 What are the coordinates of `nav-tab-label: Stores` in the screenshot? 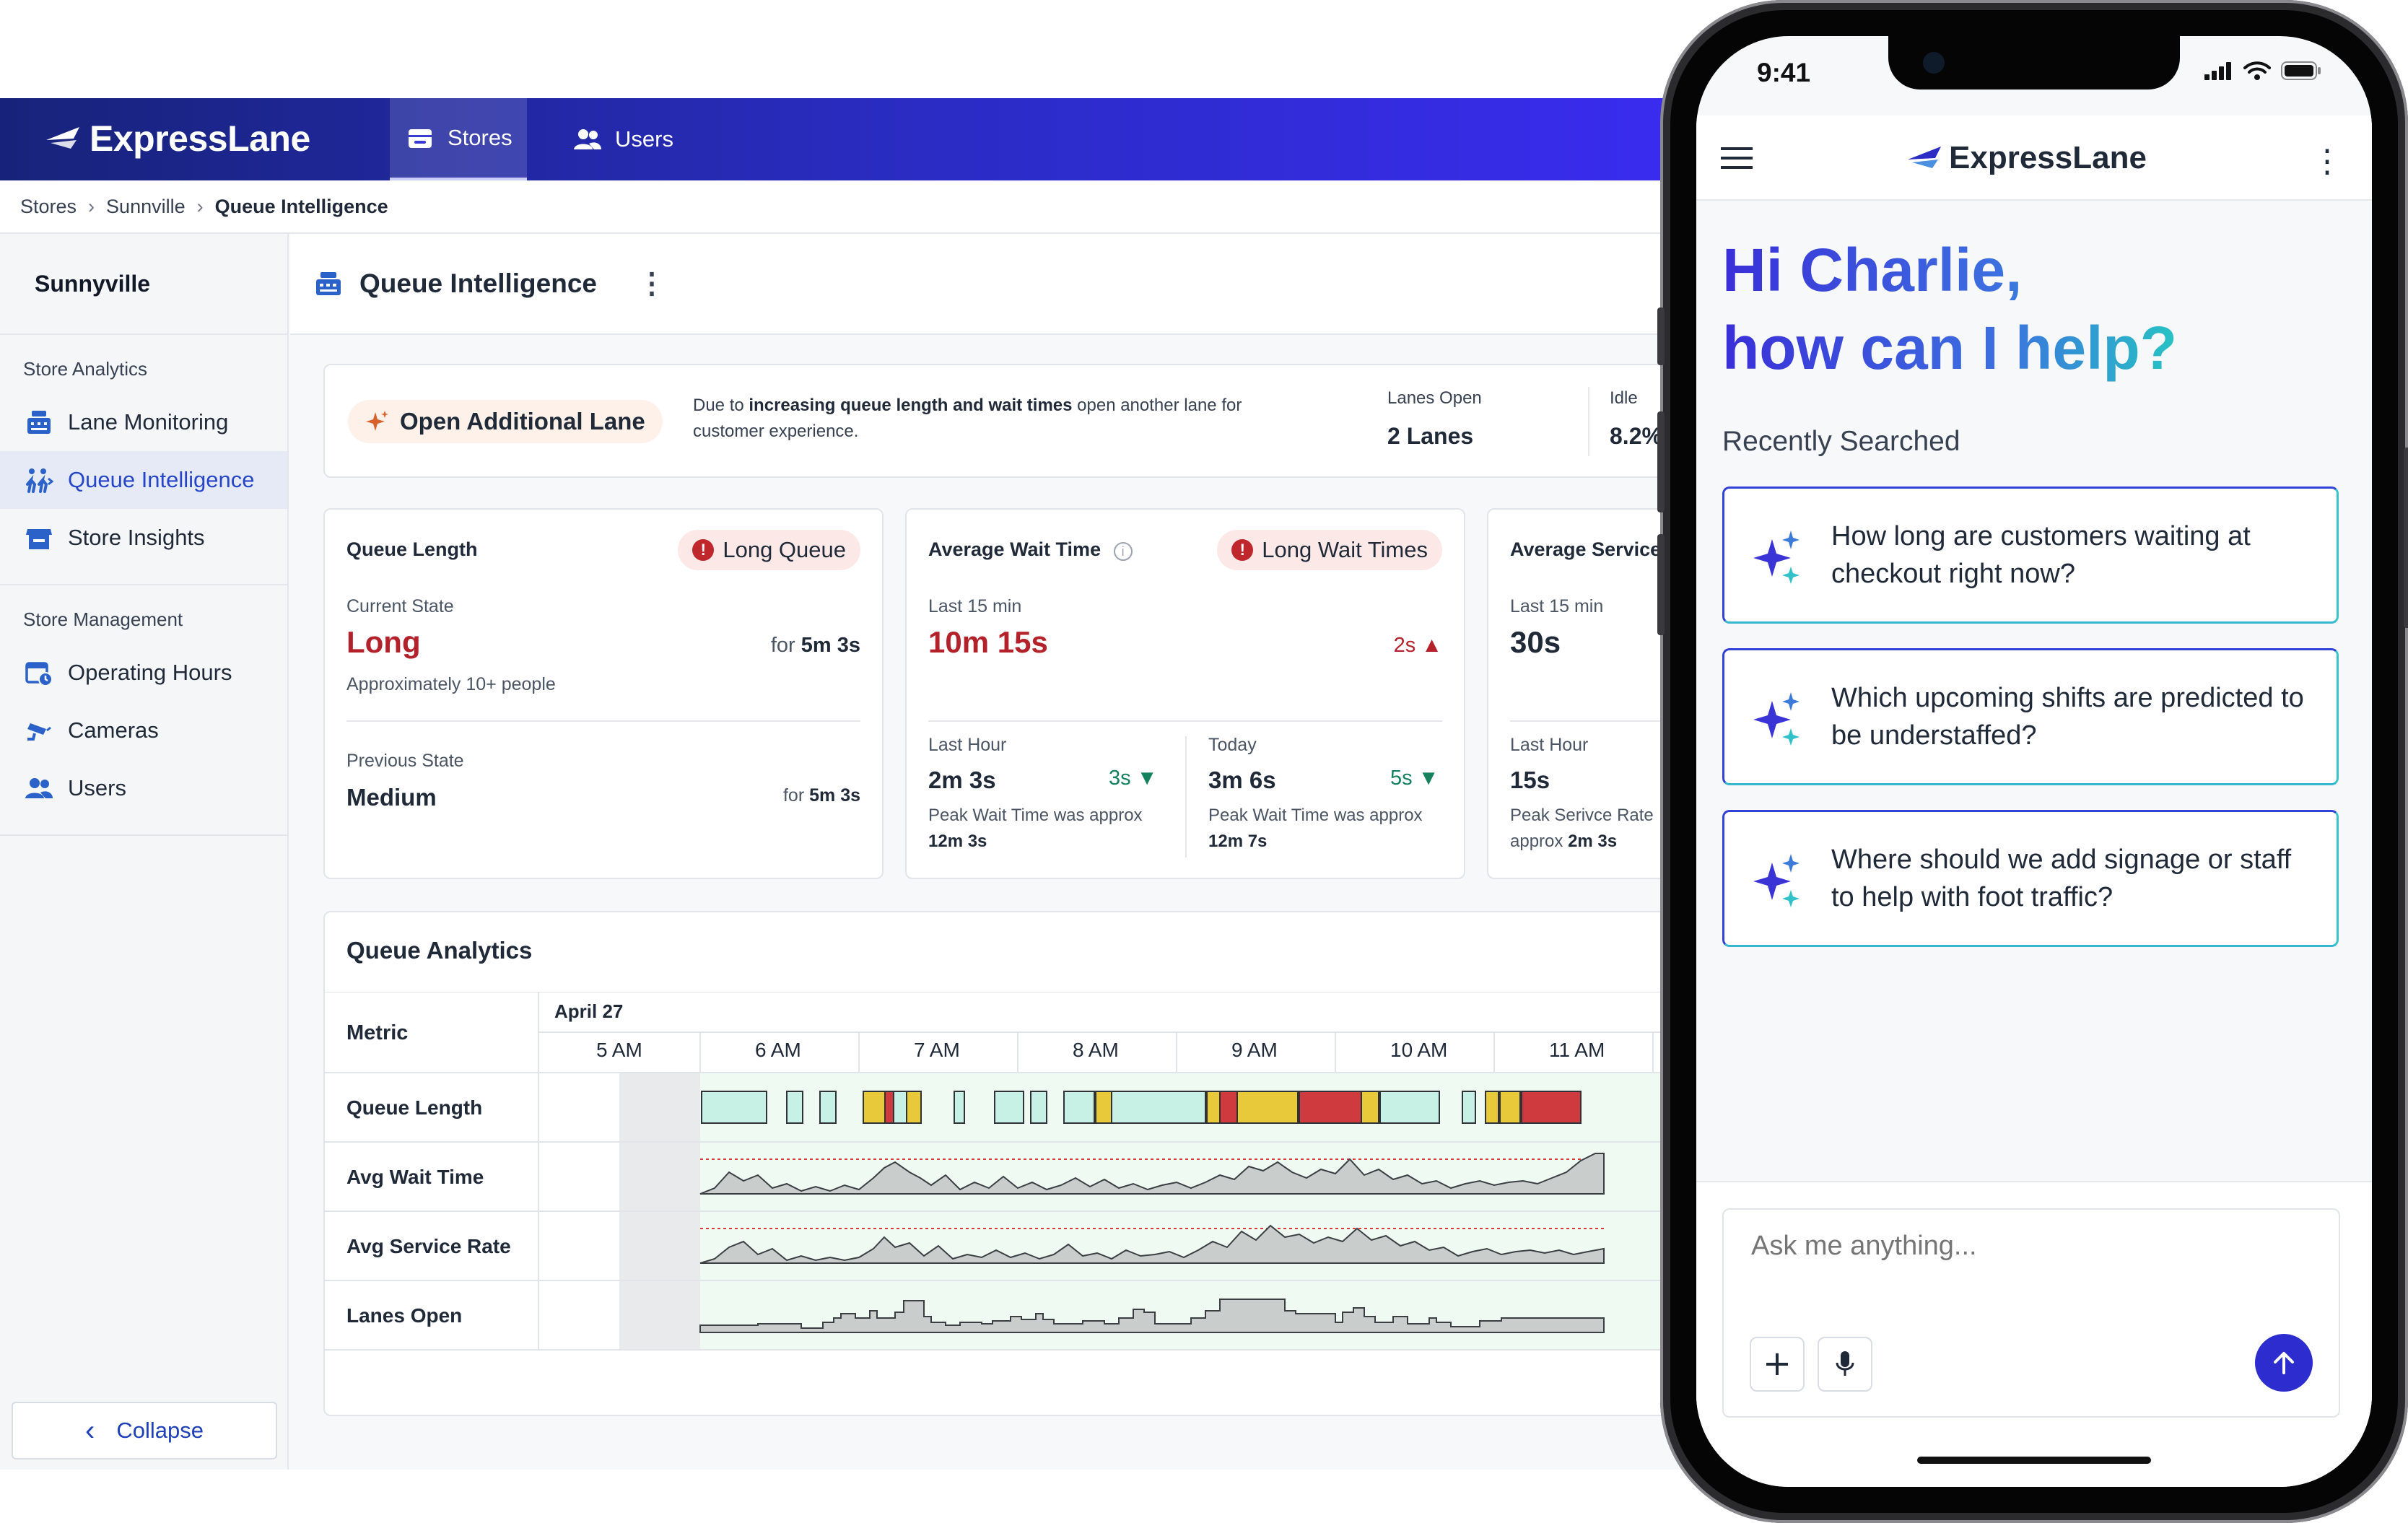 It's located at (480, 137).